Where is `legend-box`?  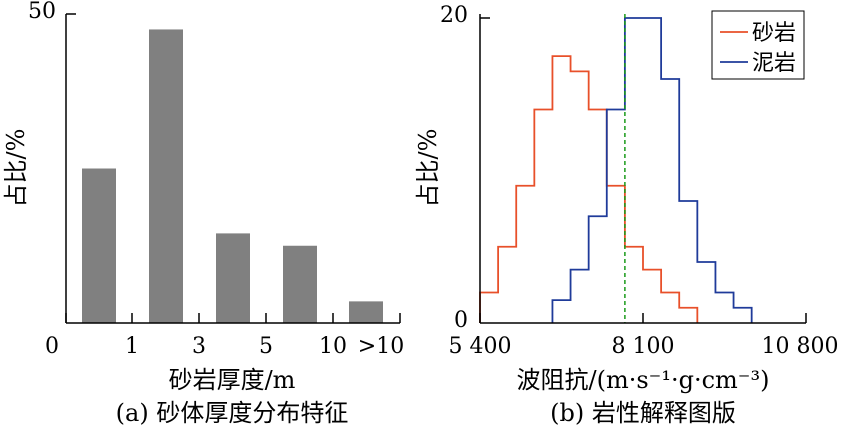 legend-box is located at coordinates (758, 45).